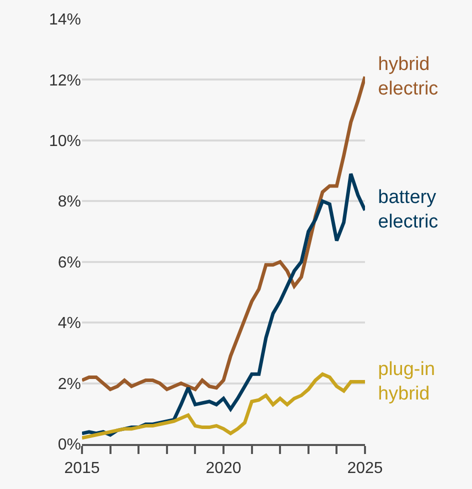  I want to click on y-tick-label: 4%, so click(69, 323).